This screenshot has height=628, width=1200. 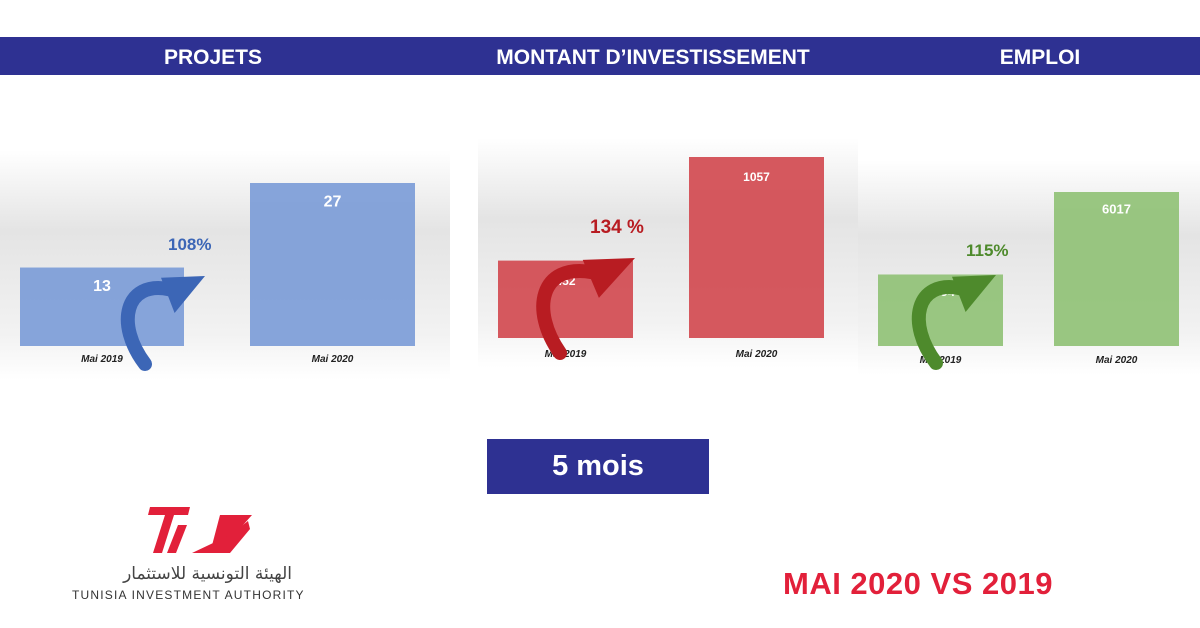 I want to click on chart-panel-projets: 13 Mai 2019 27 Mai 2020 108%, so click(x=225, y=265).